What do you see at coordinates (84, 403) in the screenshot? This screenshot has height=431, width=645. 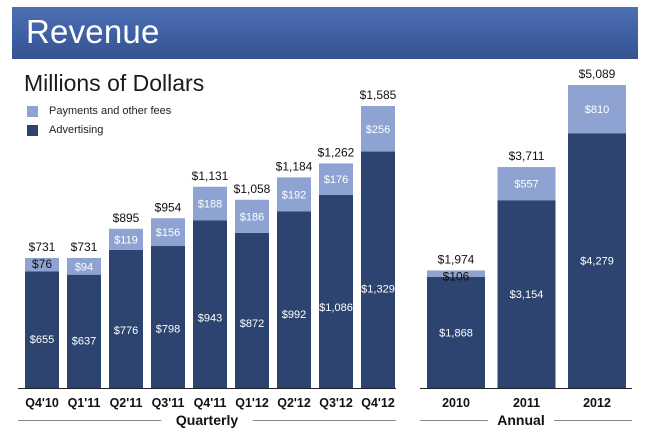 I see `tick-label-quarterly-1: Q1'11` at bounding box center [84, 403].